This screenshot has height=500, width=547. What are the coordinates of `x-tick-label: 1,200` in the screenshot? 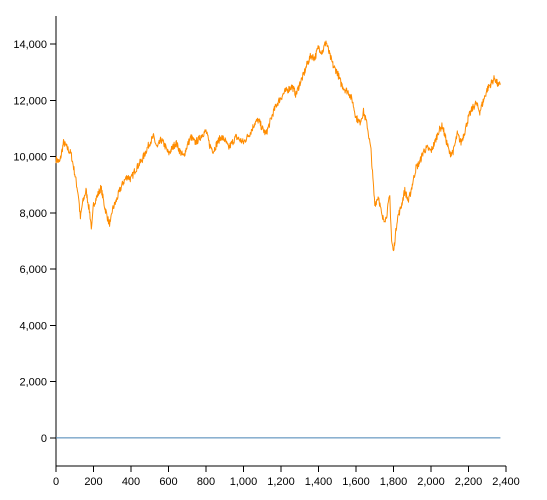 It's located at (281, 482).